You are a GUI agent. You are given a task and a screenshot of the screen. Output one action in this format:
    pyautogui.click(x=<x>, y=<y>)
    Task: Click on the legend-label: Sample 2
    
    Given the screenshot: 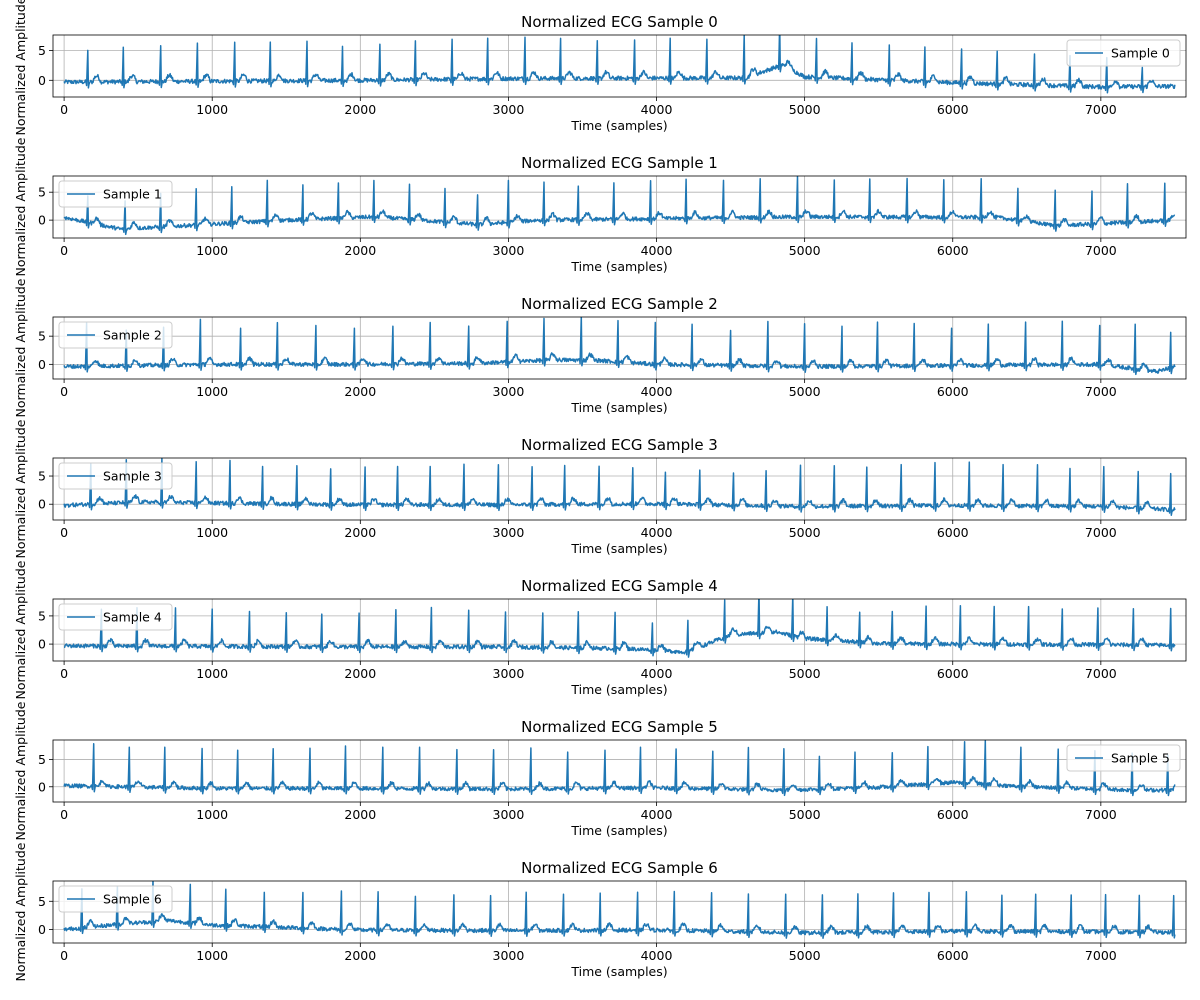 What is the action you would take?
    pyautogui.click(x=132, y=335)
    